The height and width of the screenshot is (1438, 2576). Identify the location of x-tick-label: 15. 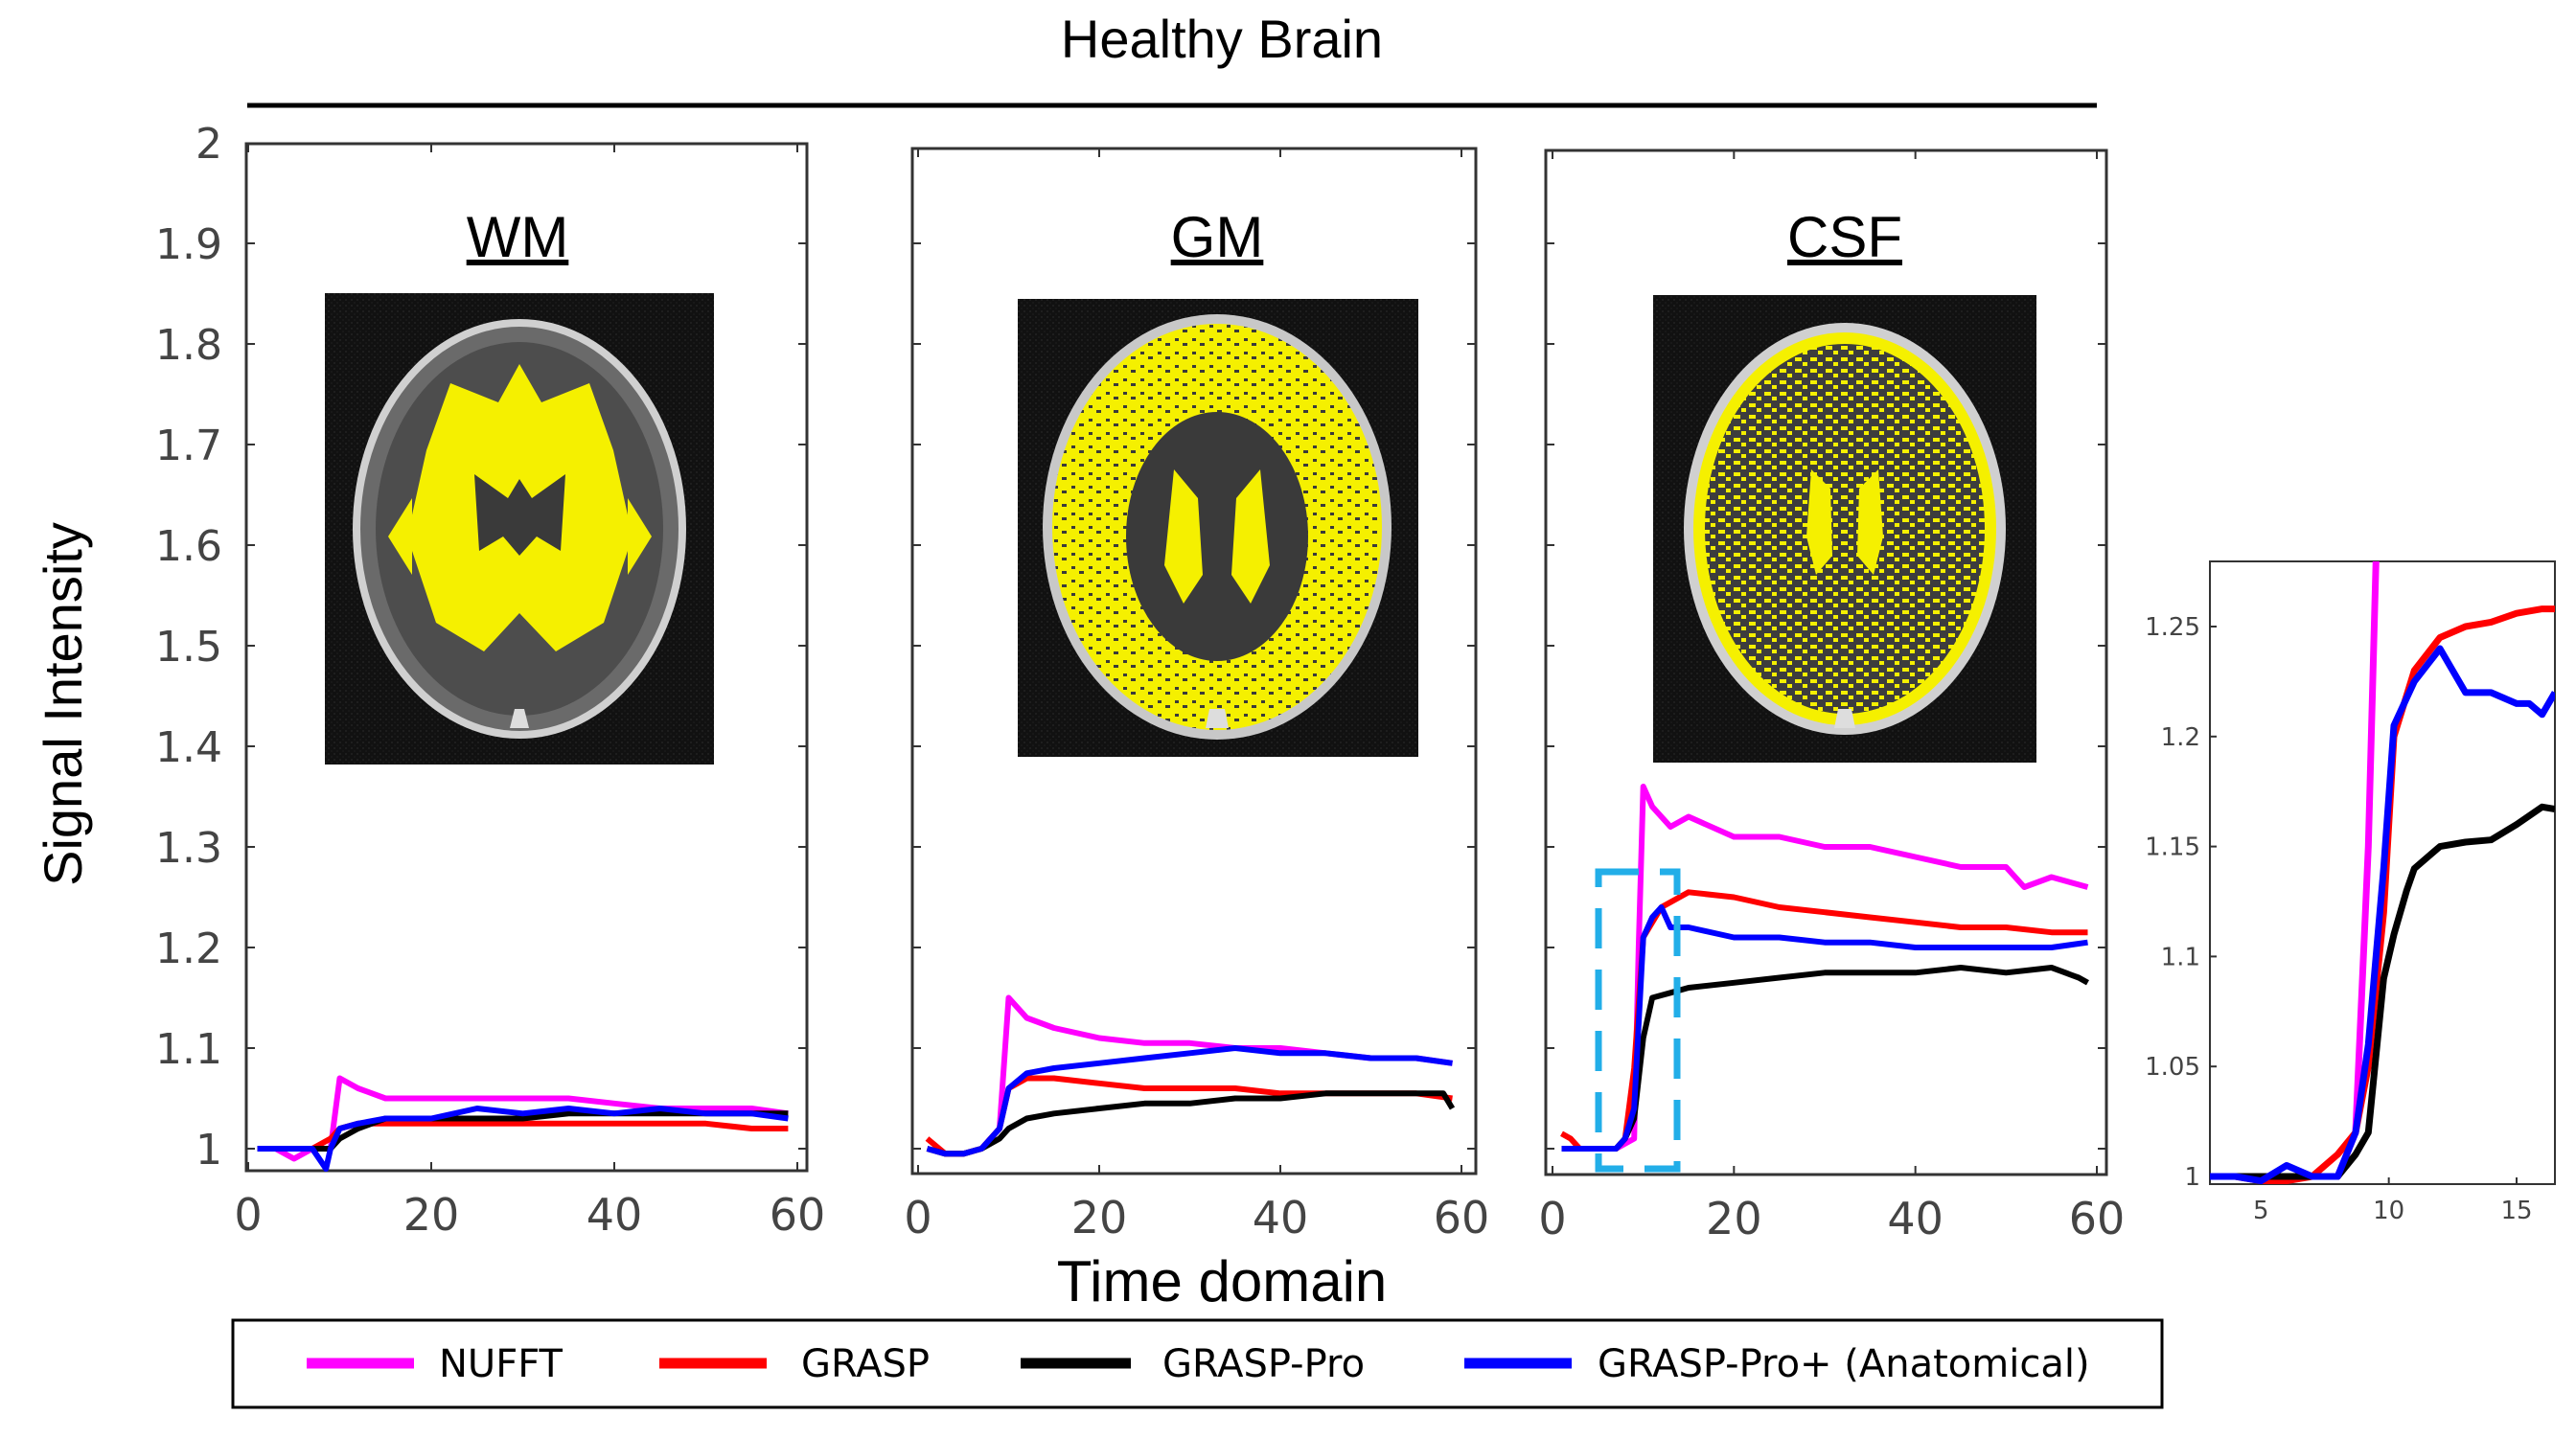
(2516, 1211).